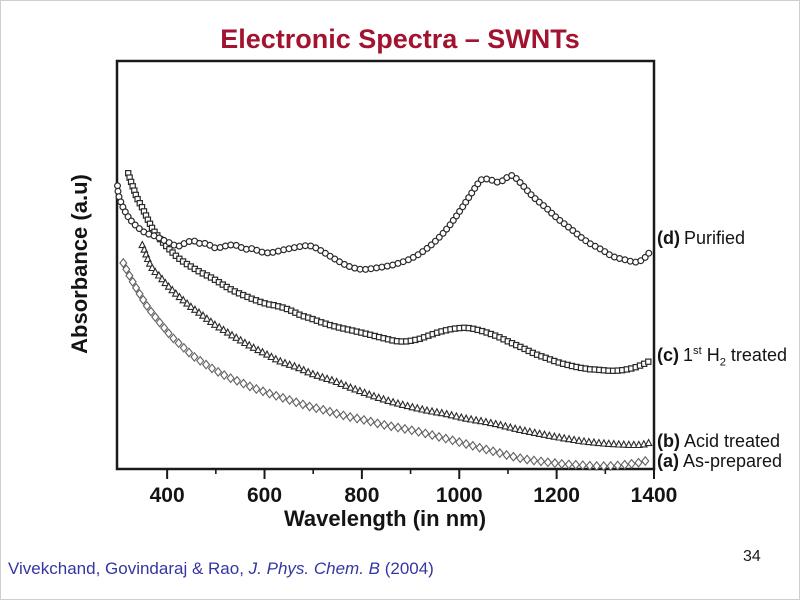 This screenshot has width=800, height=600. Describe the element at coordinates (714, 238) in the screenshot. I see `series-name-d: Purified` at that location.